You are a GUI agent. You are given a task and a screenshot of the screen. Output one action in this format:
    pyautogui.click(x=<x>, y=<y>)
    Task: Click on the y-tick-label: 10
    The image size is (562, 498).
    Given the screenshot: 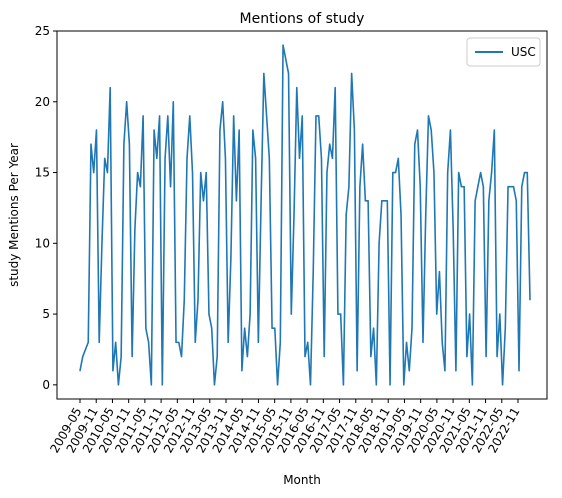 What is the action you would take?
    pyautogui.click(x=42, y=243)
    